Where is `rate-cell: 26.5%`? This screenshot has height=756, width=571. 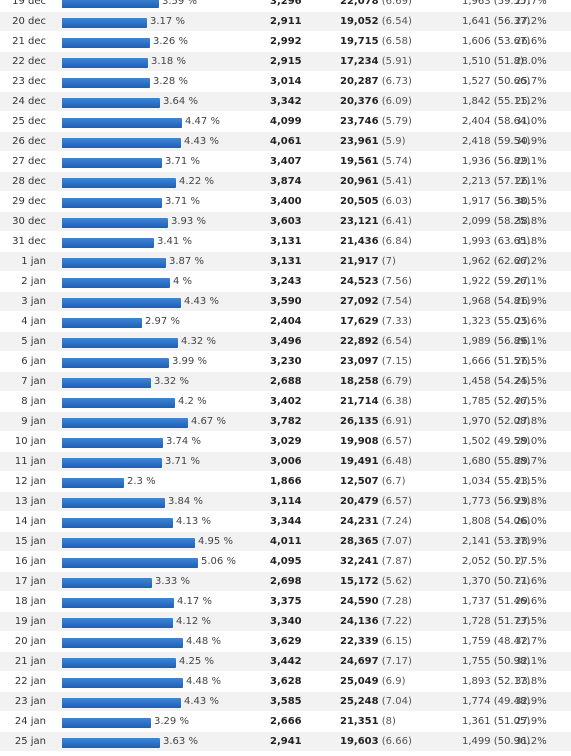 rate-cell: 26.5% is located at coordinates (531, 361).